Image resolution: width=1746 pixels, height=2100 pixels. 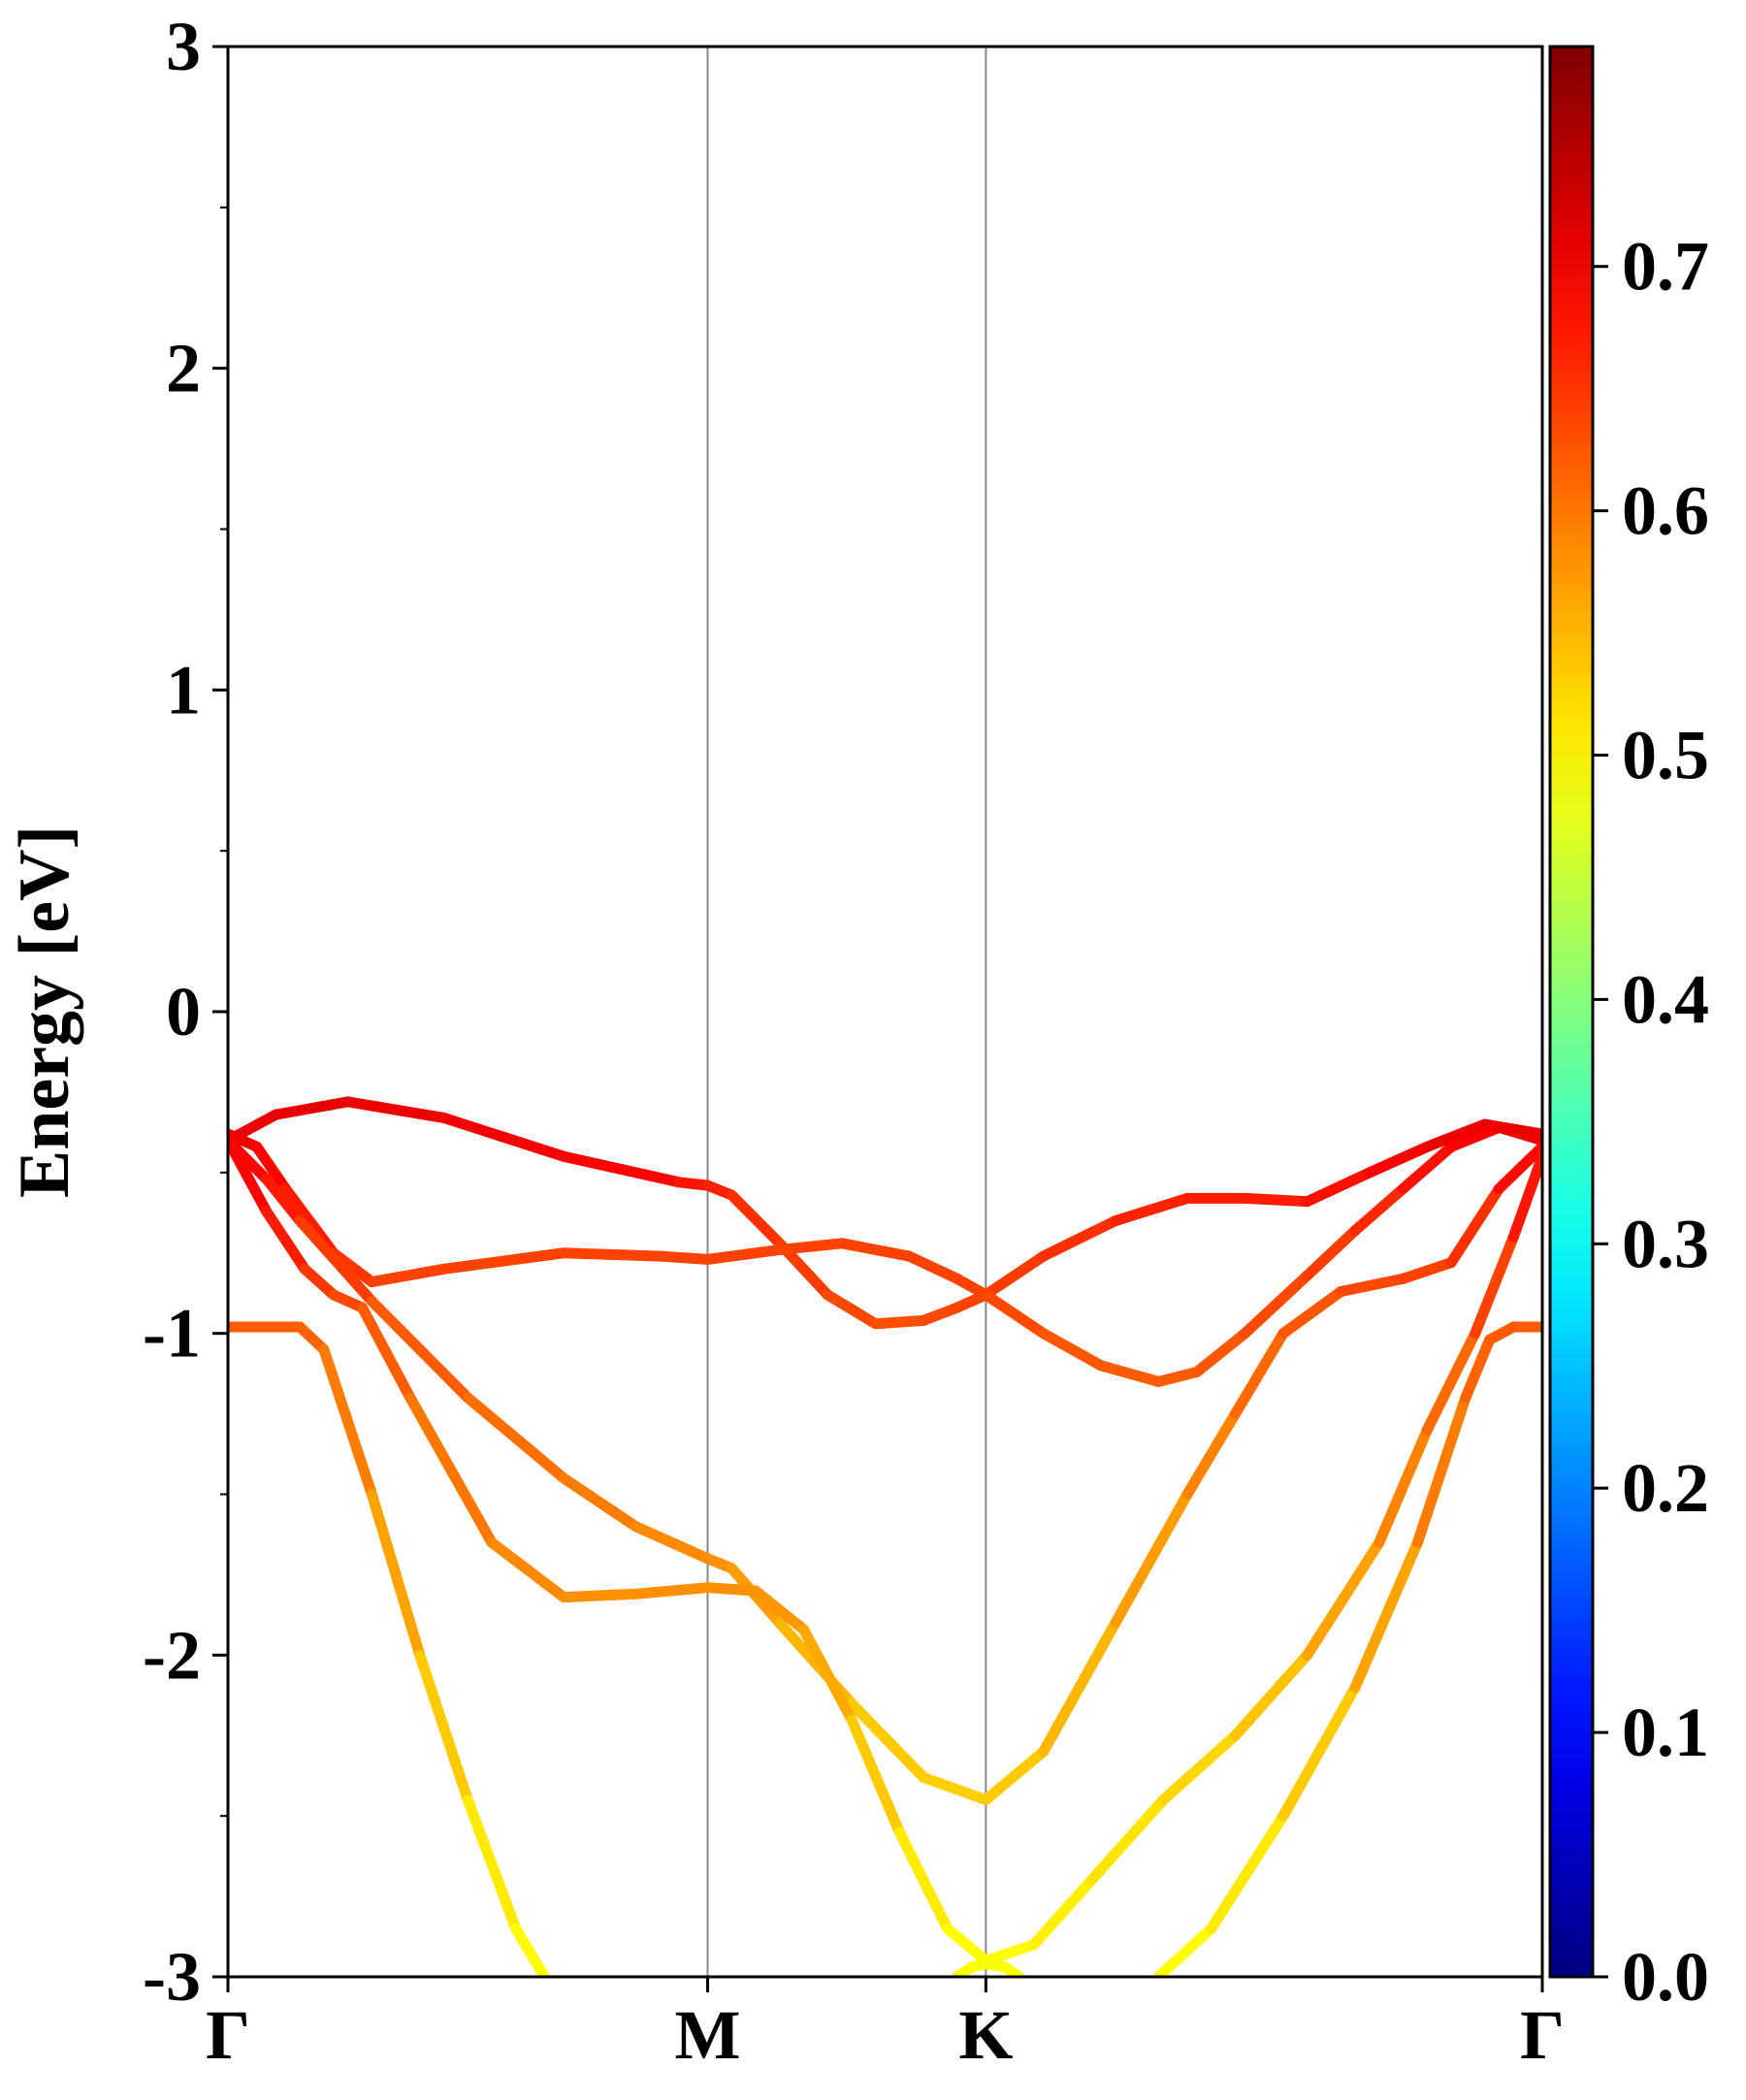 I want to click on y-axis-label: Energy [eV], so click(x=44, y=1011).